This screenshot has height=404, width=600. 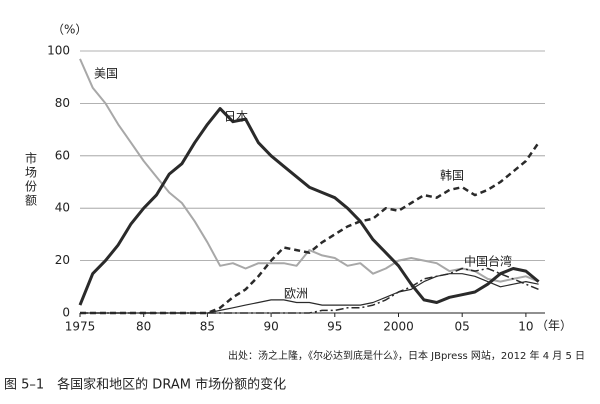 What do you see at coordinates (62, 260) in the screenshot?
I see `y-tick-label: 20` at bounding box center [62, 260].